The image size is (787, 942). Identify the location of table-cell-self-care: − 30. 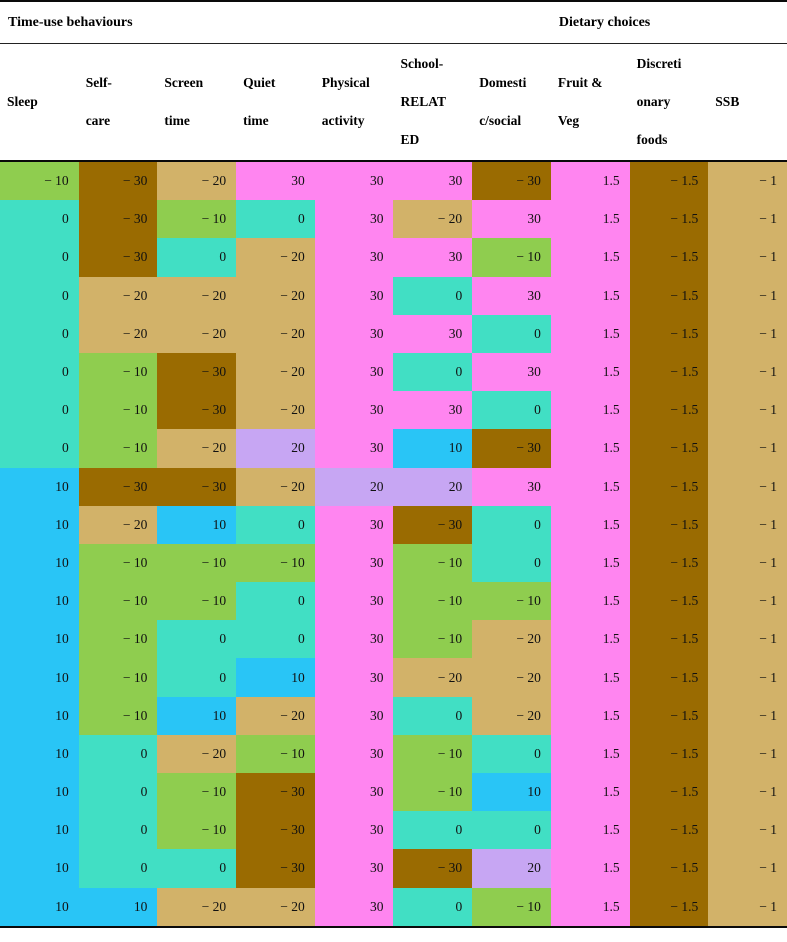
(118, 257).